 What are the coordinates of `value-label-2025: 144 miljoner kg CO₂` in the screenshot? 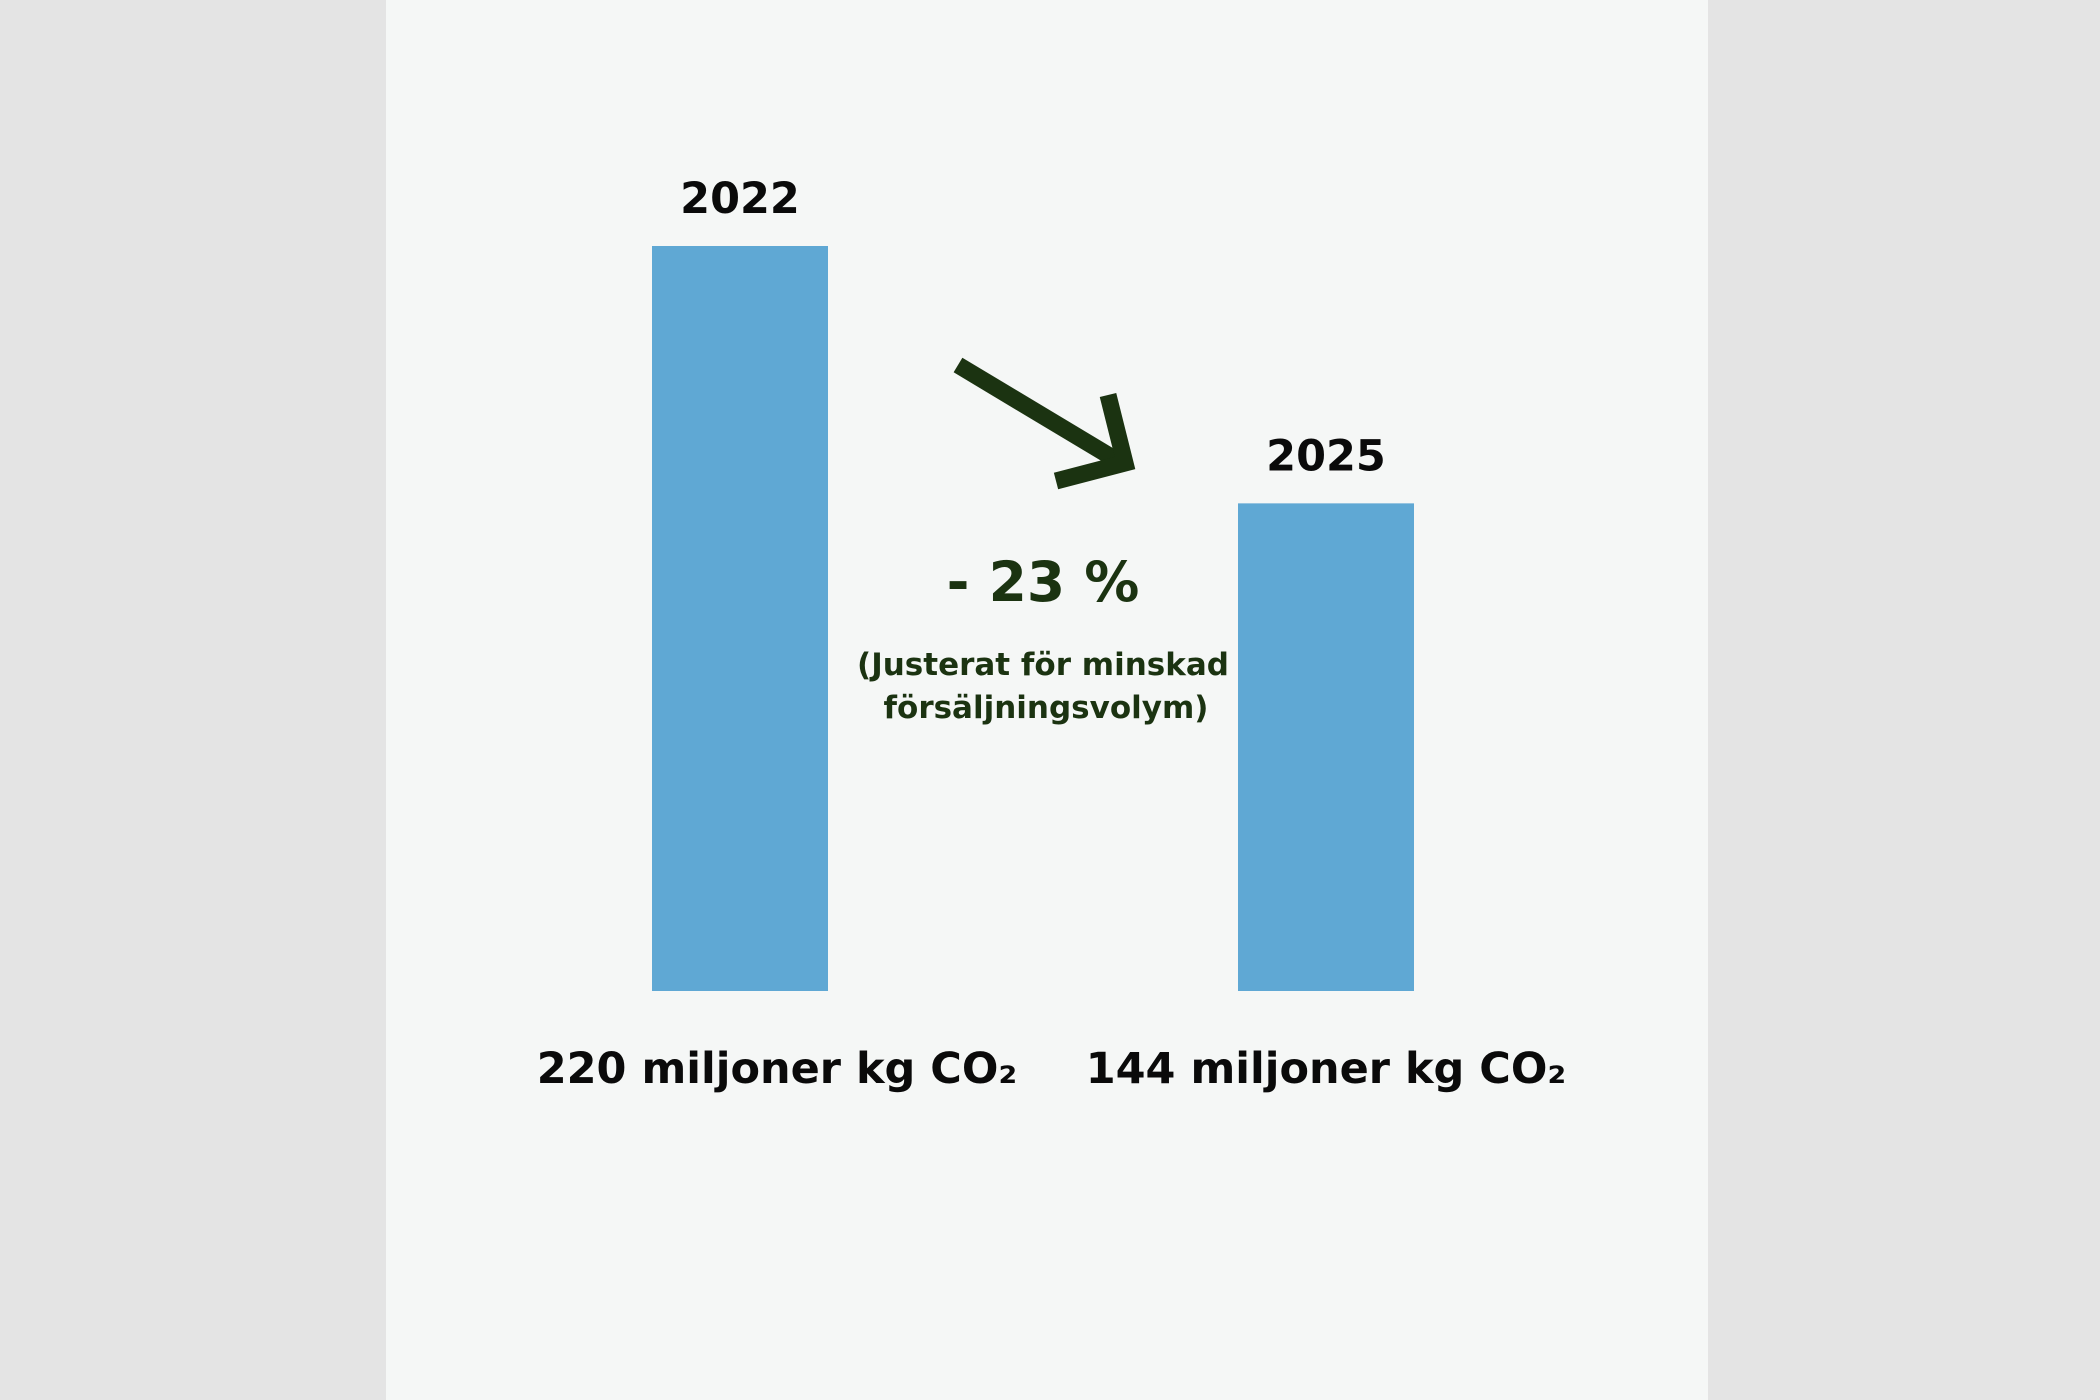 It's located at (1326, 1069).